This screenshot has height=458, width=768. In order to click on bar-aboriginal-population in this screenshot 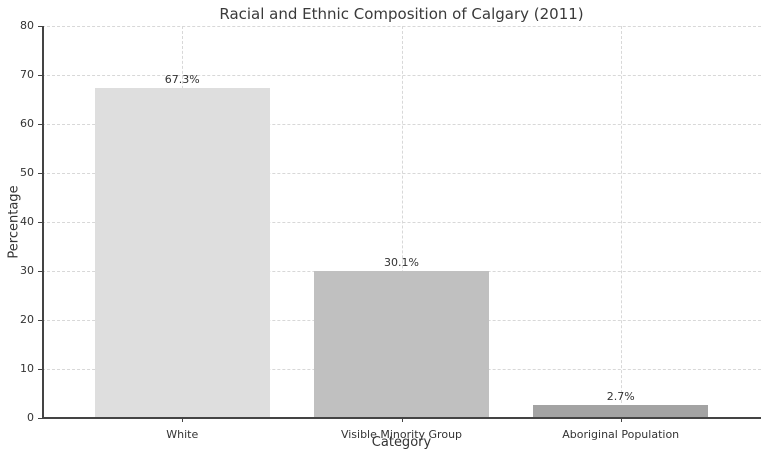, I will do `click(621, 411)`.